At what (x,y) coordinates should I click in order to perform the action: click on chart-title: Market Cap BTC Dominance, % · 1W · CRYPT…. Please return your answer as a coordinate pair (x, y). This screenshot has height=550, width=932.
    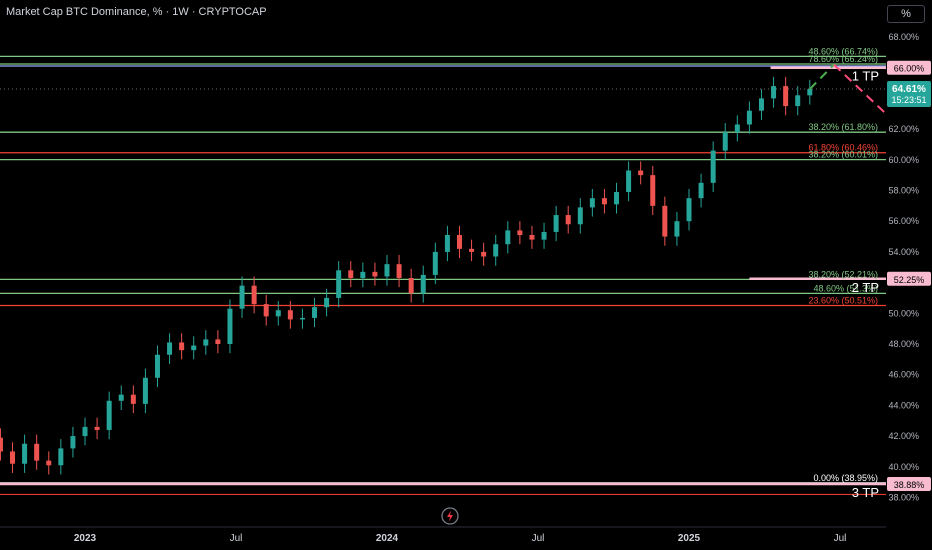
    Looking at the image, I should click on (136, 12).